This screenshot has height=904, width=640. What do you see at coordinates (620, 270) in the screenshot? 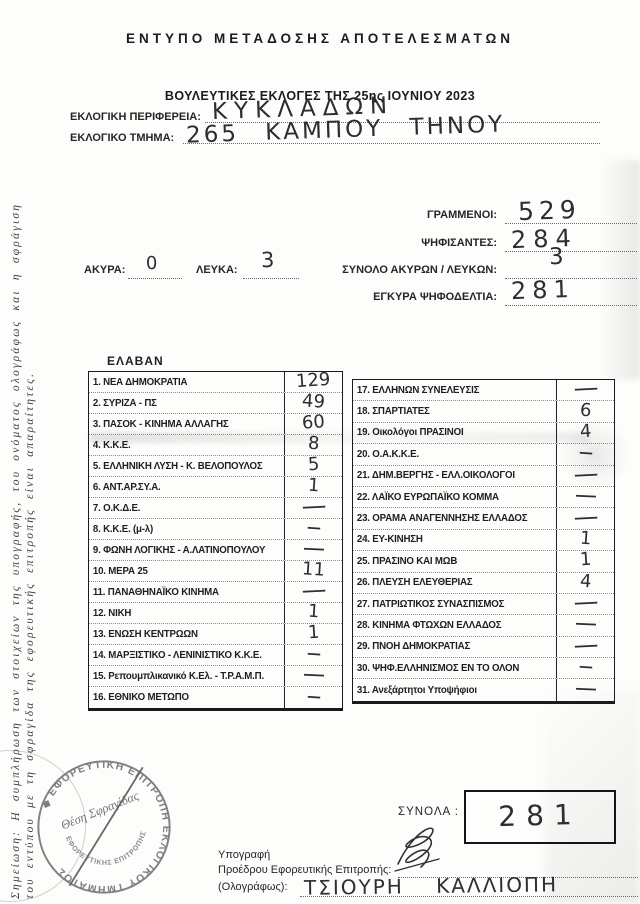
I see `scan-smudge` at bounding box center [620, 270].